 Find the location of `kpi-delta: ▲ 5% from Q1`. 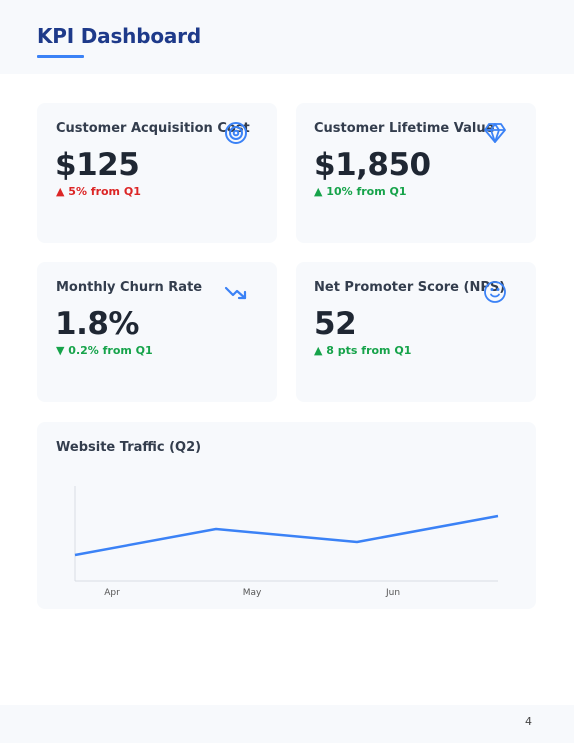

kpi-delta: ▲ 5% from Q1 is located at coordinates (98, 191).